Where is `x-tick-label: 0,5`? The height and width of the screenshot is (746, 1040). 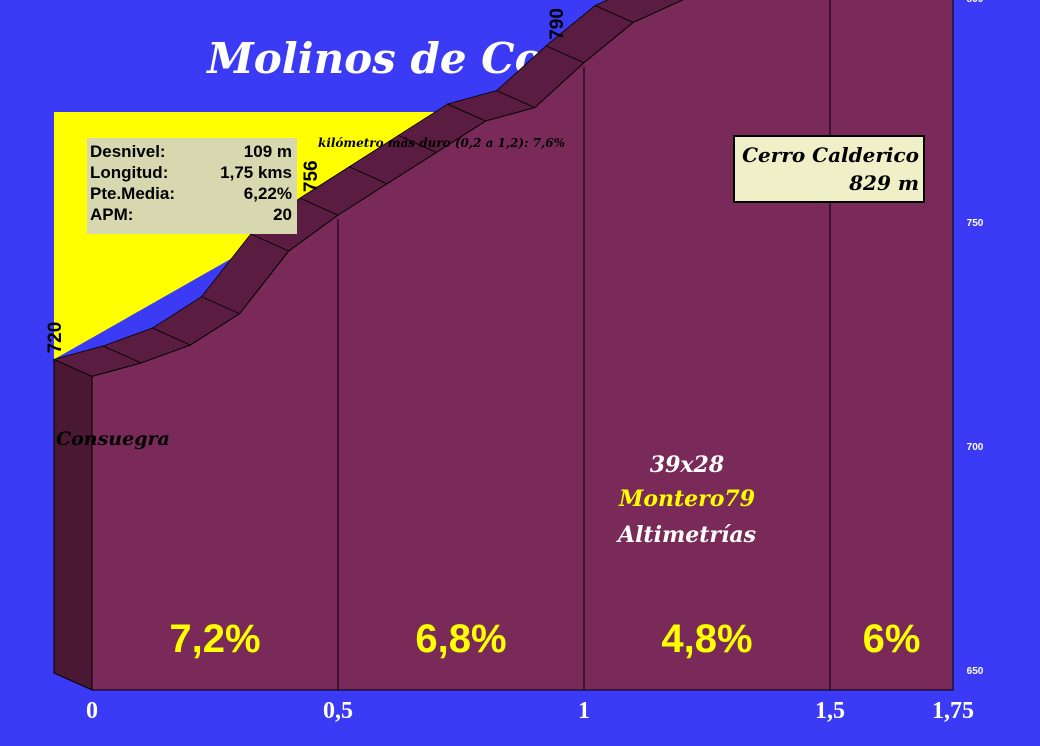 x-tick-label: 0,5 is located at coordinates (338, 711).